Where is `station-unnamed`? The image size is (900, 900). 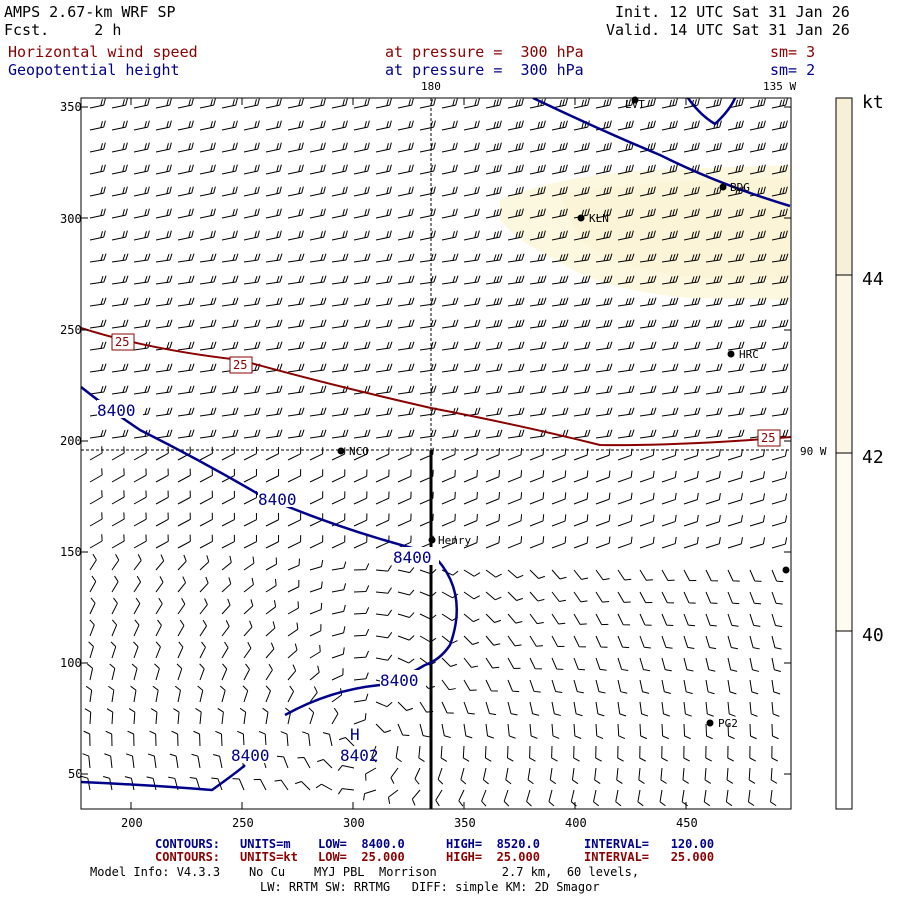 station-unnamed is located at coordinates (786, 570).